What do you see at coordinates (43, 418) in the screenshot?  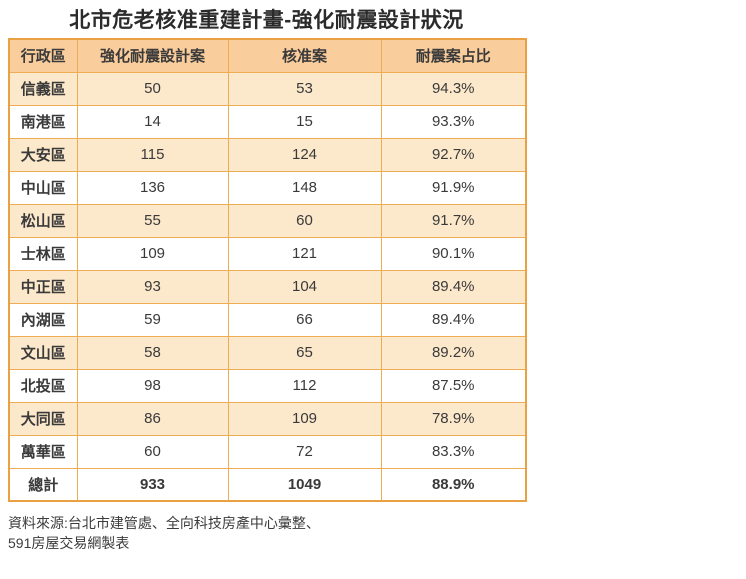 I see `district-cell: 大同區` at bounding box center [43, 418].